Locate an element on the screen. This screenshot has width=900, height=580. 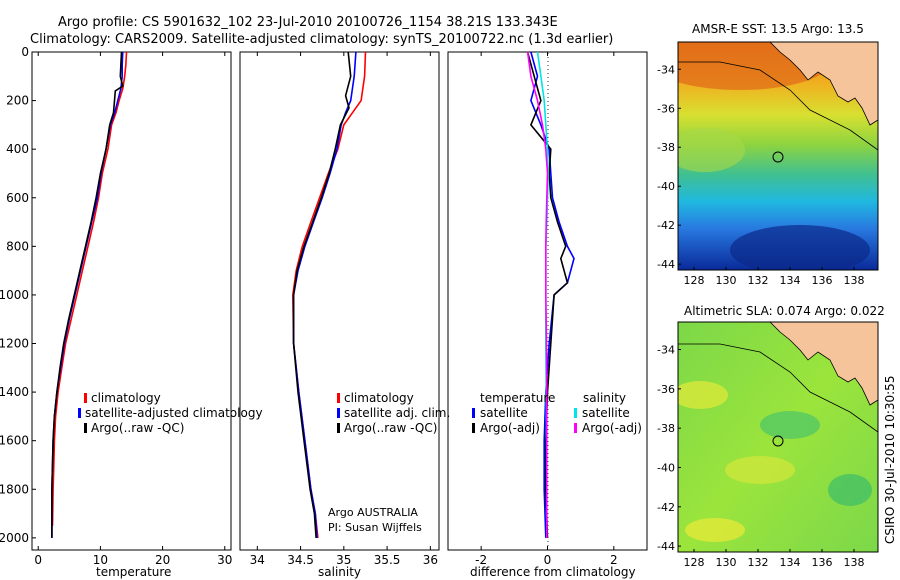
salinity-x-label: salinity is located at coordinates (339, 572).